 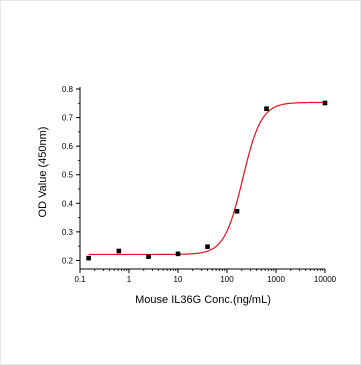 What do you see at coordinates (68, 146) in the screenshot?
I see `y-tick-label: 0.6` at bounding box center [68, 146].